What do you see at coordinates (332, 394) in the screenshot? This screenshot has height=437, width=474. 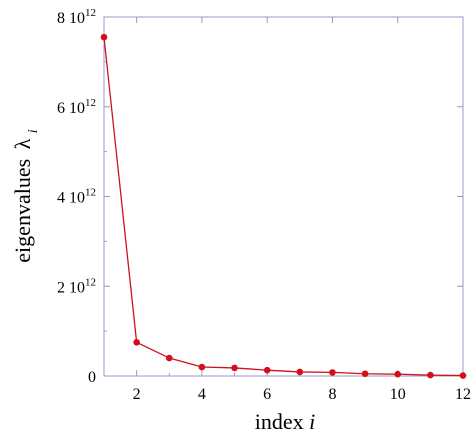 I see `x-tick-label: 8` at bounding box center [332, 394].